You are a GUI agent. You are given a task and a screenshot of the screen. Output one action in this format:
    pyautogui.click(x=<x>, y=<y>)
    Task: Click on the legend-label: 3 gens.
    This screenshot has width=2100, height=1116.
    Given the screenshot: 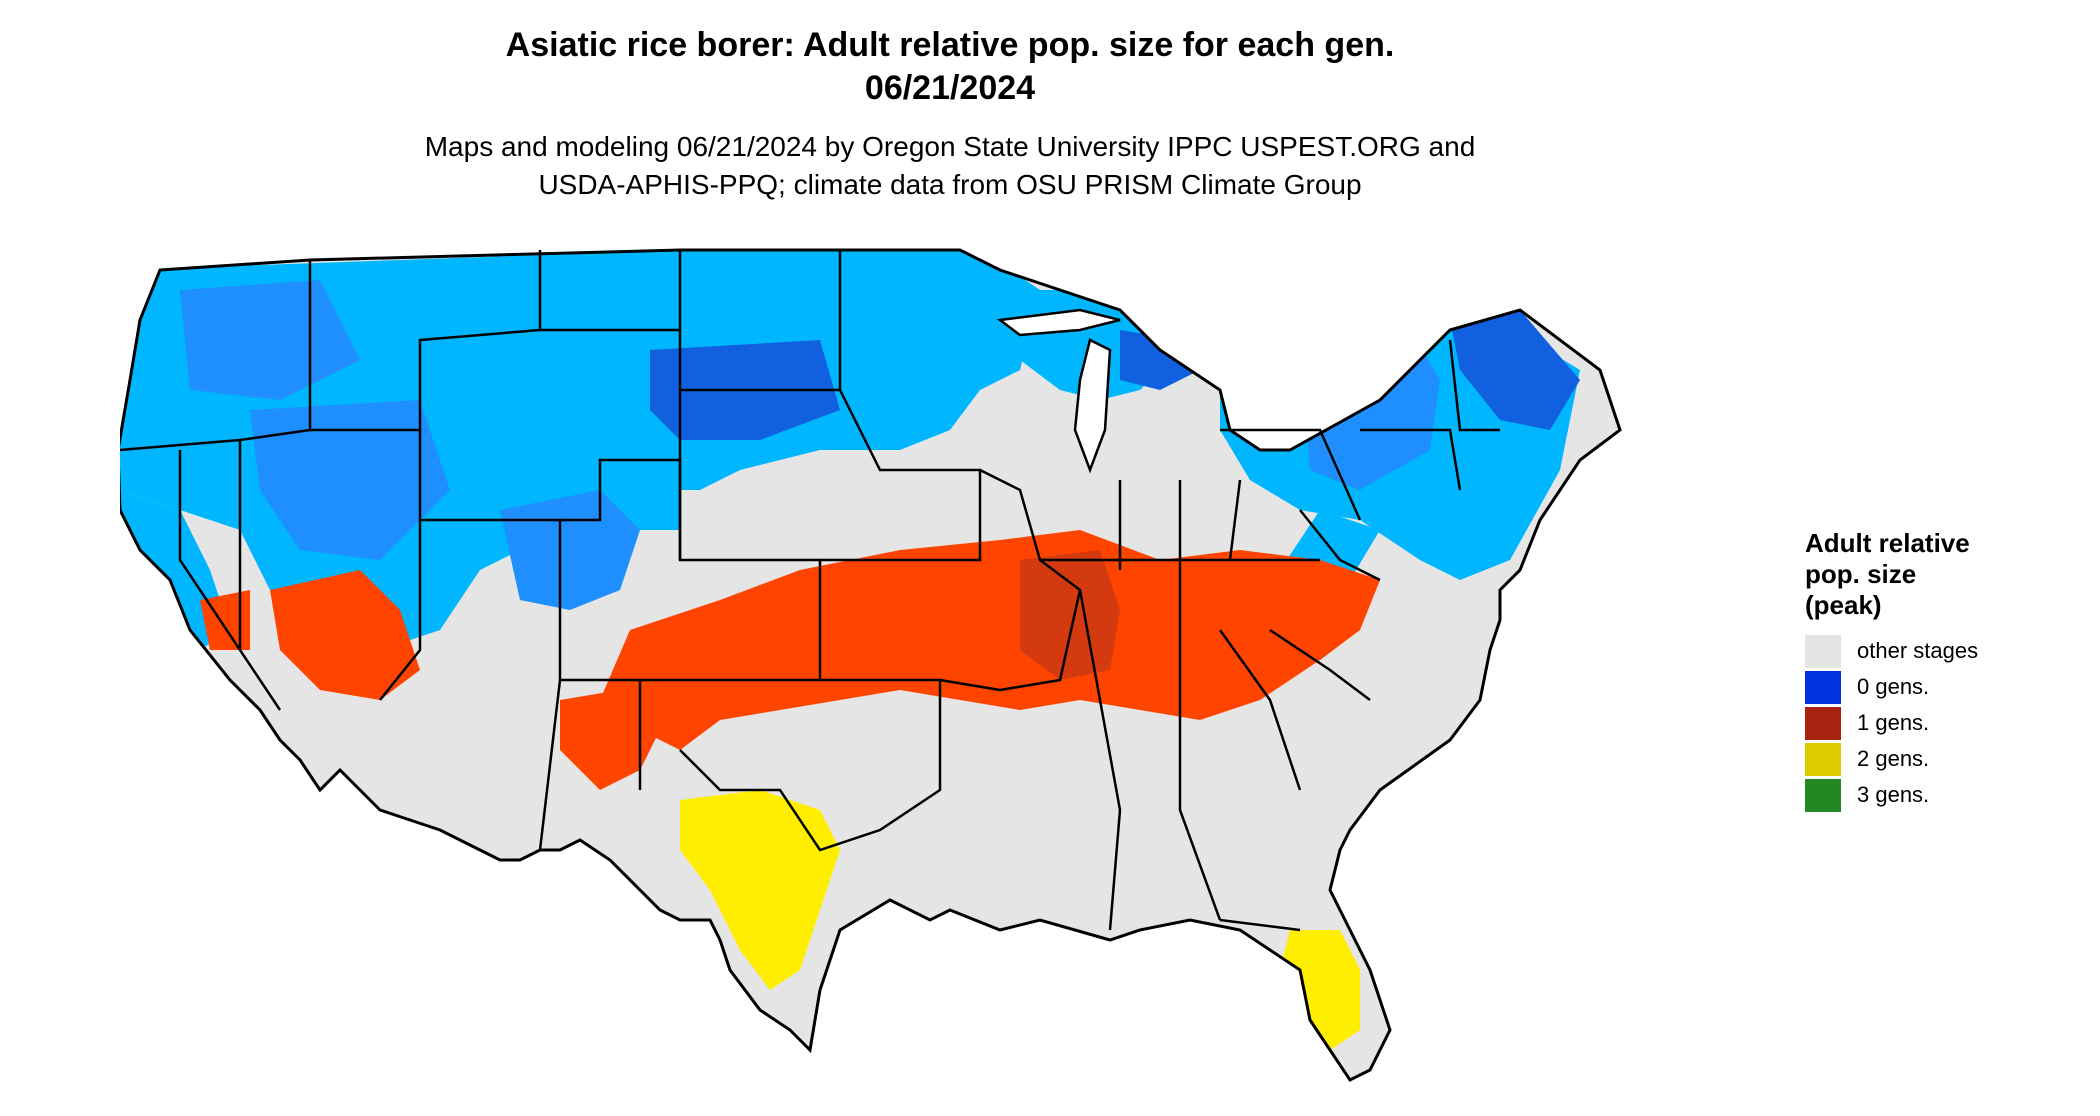 What is the action you would take?
    pyautogui.click(x=1893, y=794)
    